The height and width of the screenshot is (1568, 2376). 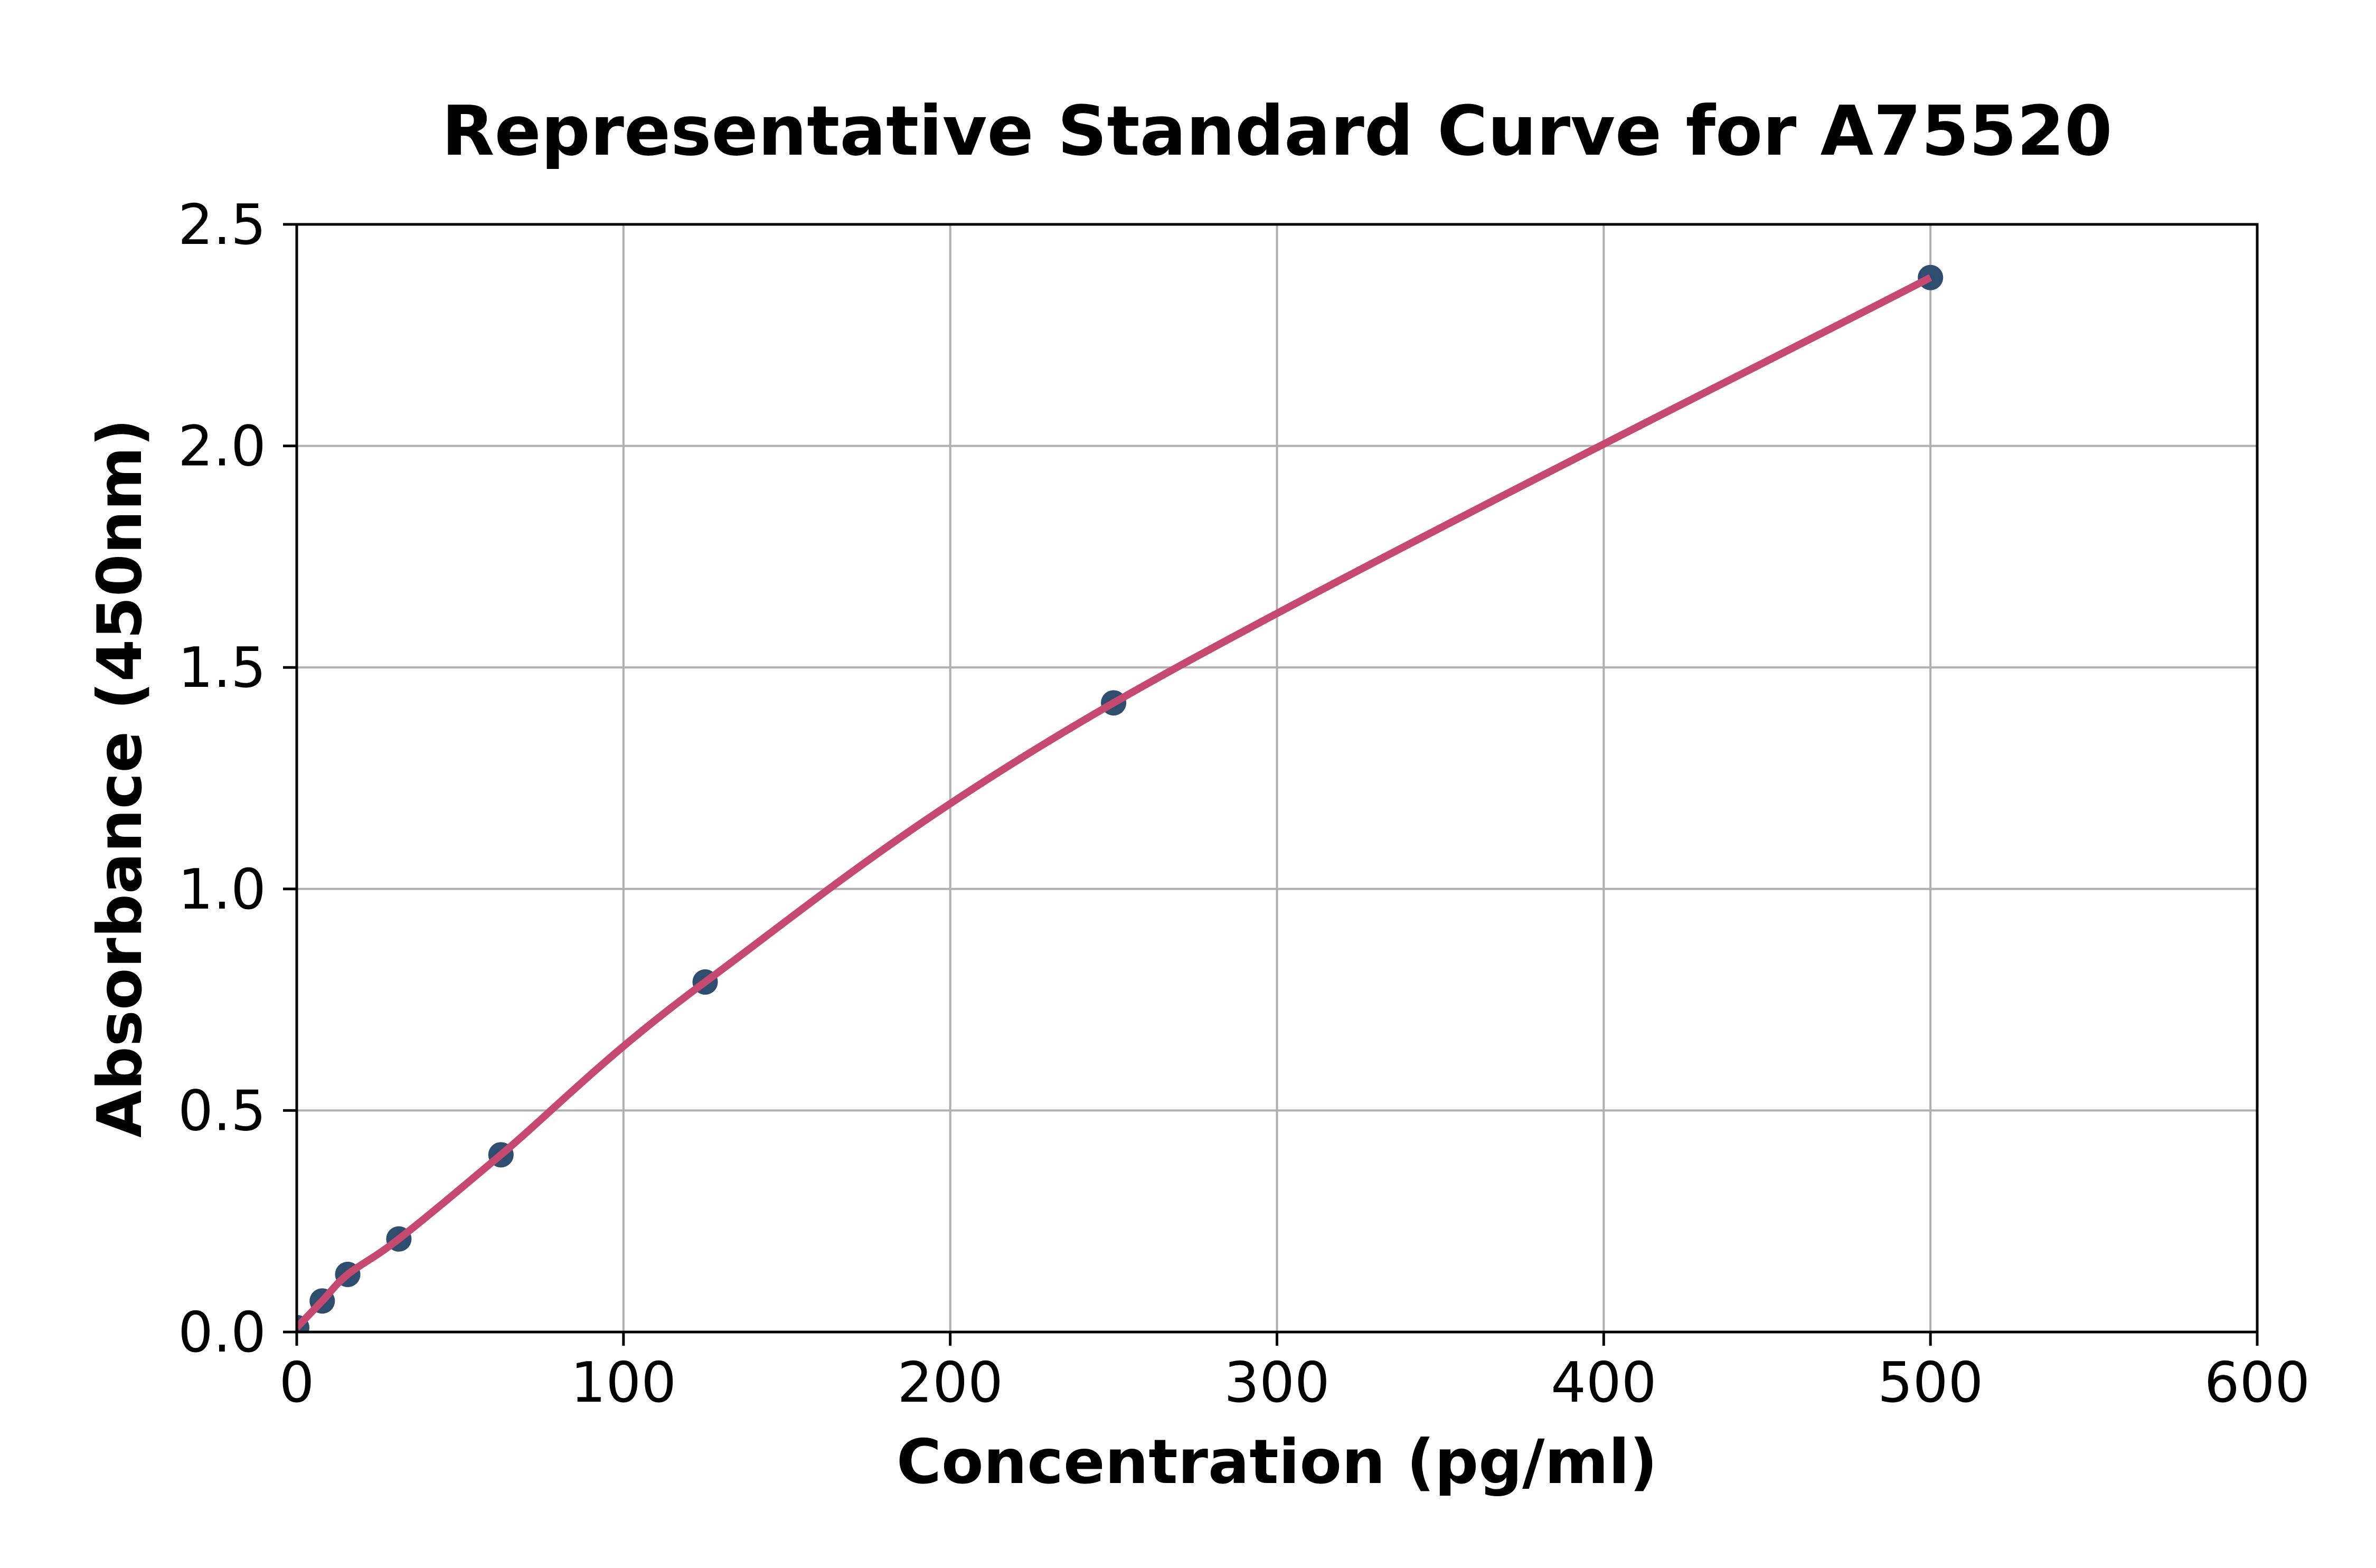 I want to click on y-axis-label: Absorbance (450nm), so click(x=120, y=778).